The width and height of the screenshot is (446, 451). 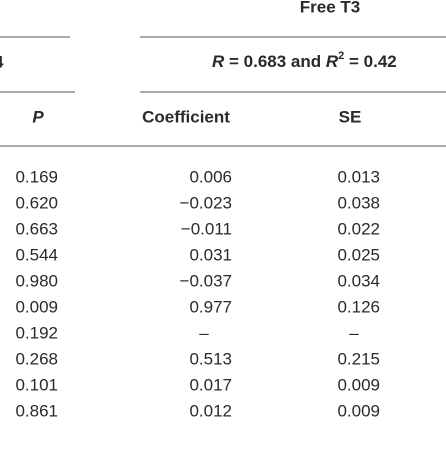 I want to click on cell: 0.977, so click(x=210, y=306).